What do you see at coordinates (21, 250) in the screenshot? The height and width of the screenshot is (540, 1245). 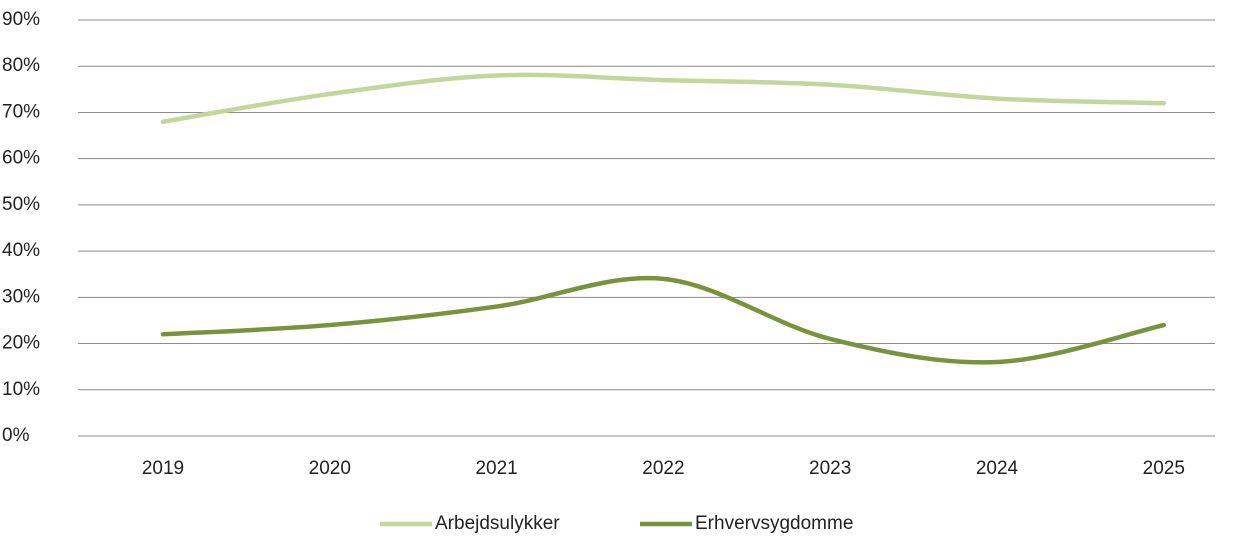 I see `y-tick-label: 40%` at bounding box center [21, 250].